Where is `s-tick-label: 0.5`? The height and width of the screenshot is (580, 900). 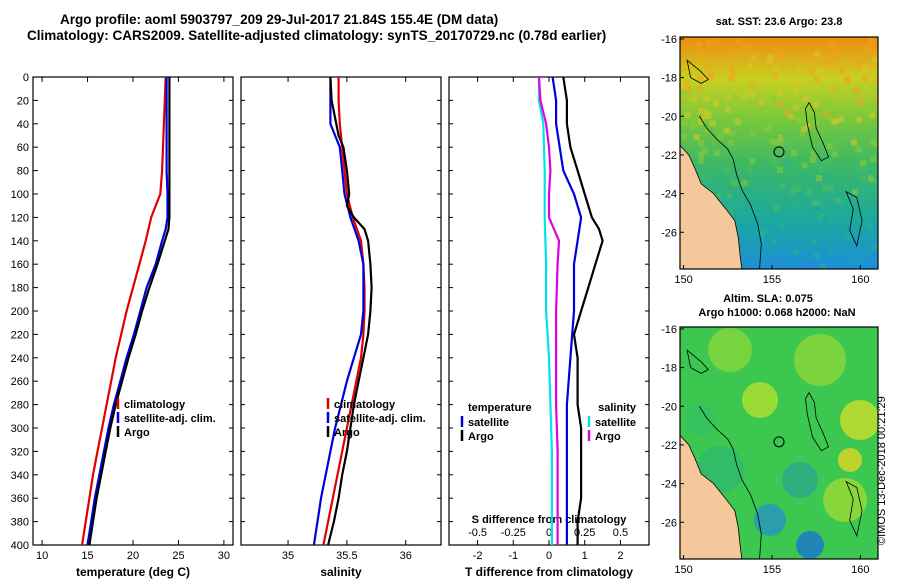 s-tick-label: 0.5 is located at coordinates (620, 533).